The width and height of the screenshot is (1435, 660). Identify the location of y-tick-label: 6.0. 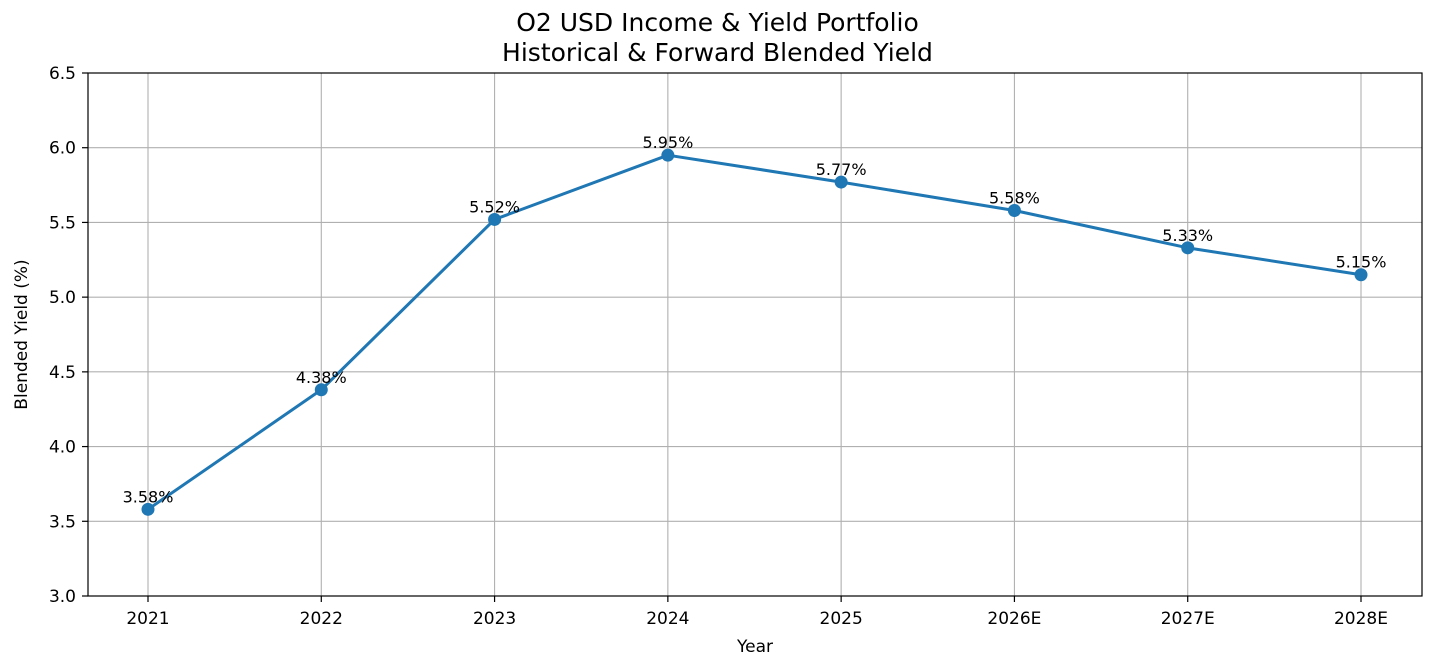
(62, 149).